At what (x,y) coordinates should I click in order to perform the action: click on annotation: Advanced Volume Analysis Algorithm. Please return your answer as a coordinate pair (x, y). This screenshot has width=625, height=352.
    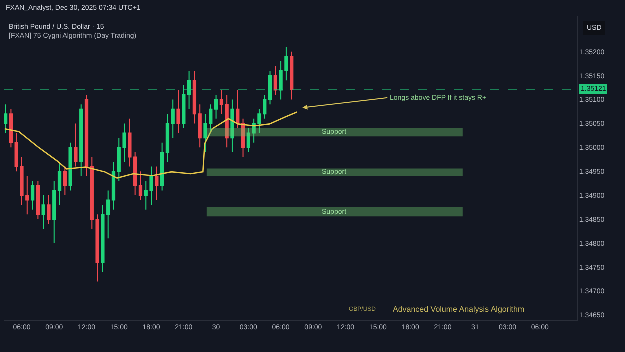
    Looking at the image, I should click on (459, 309).